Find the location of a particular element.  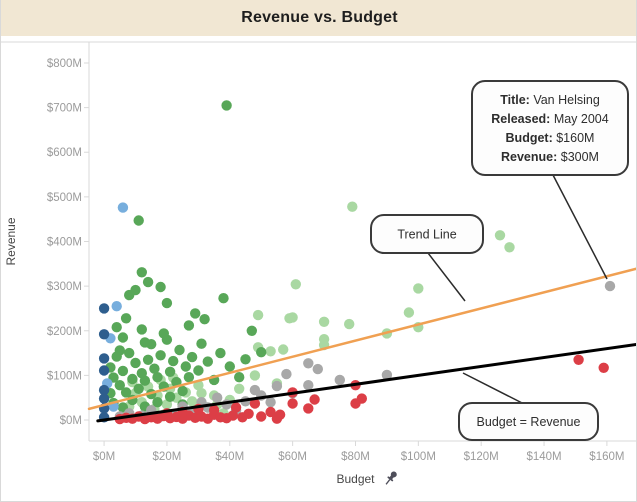

tooltip-van-helsing-box is located at coordinates (550, 128).